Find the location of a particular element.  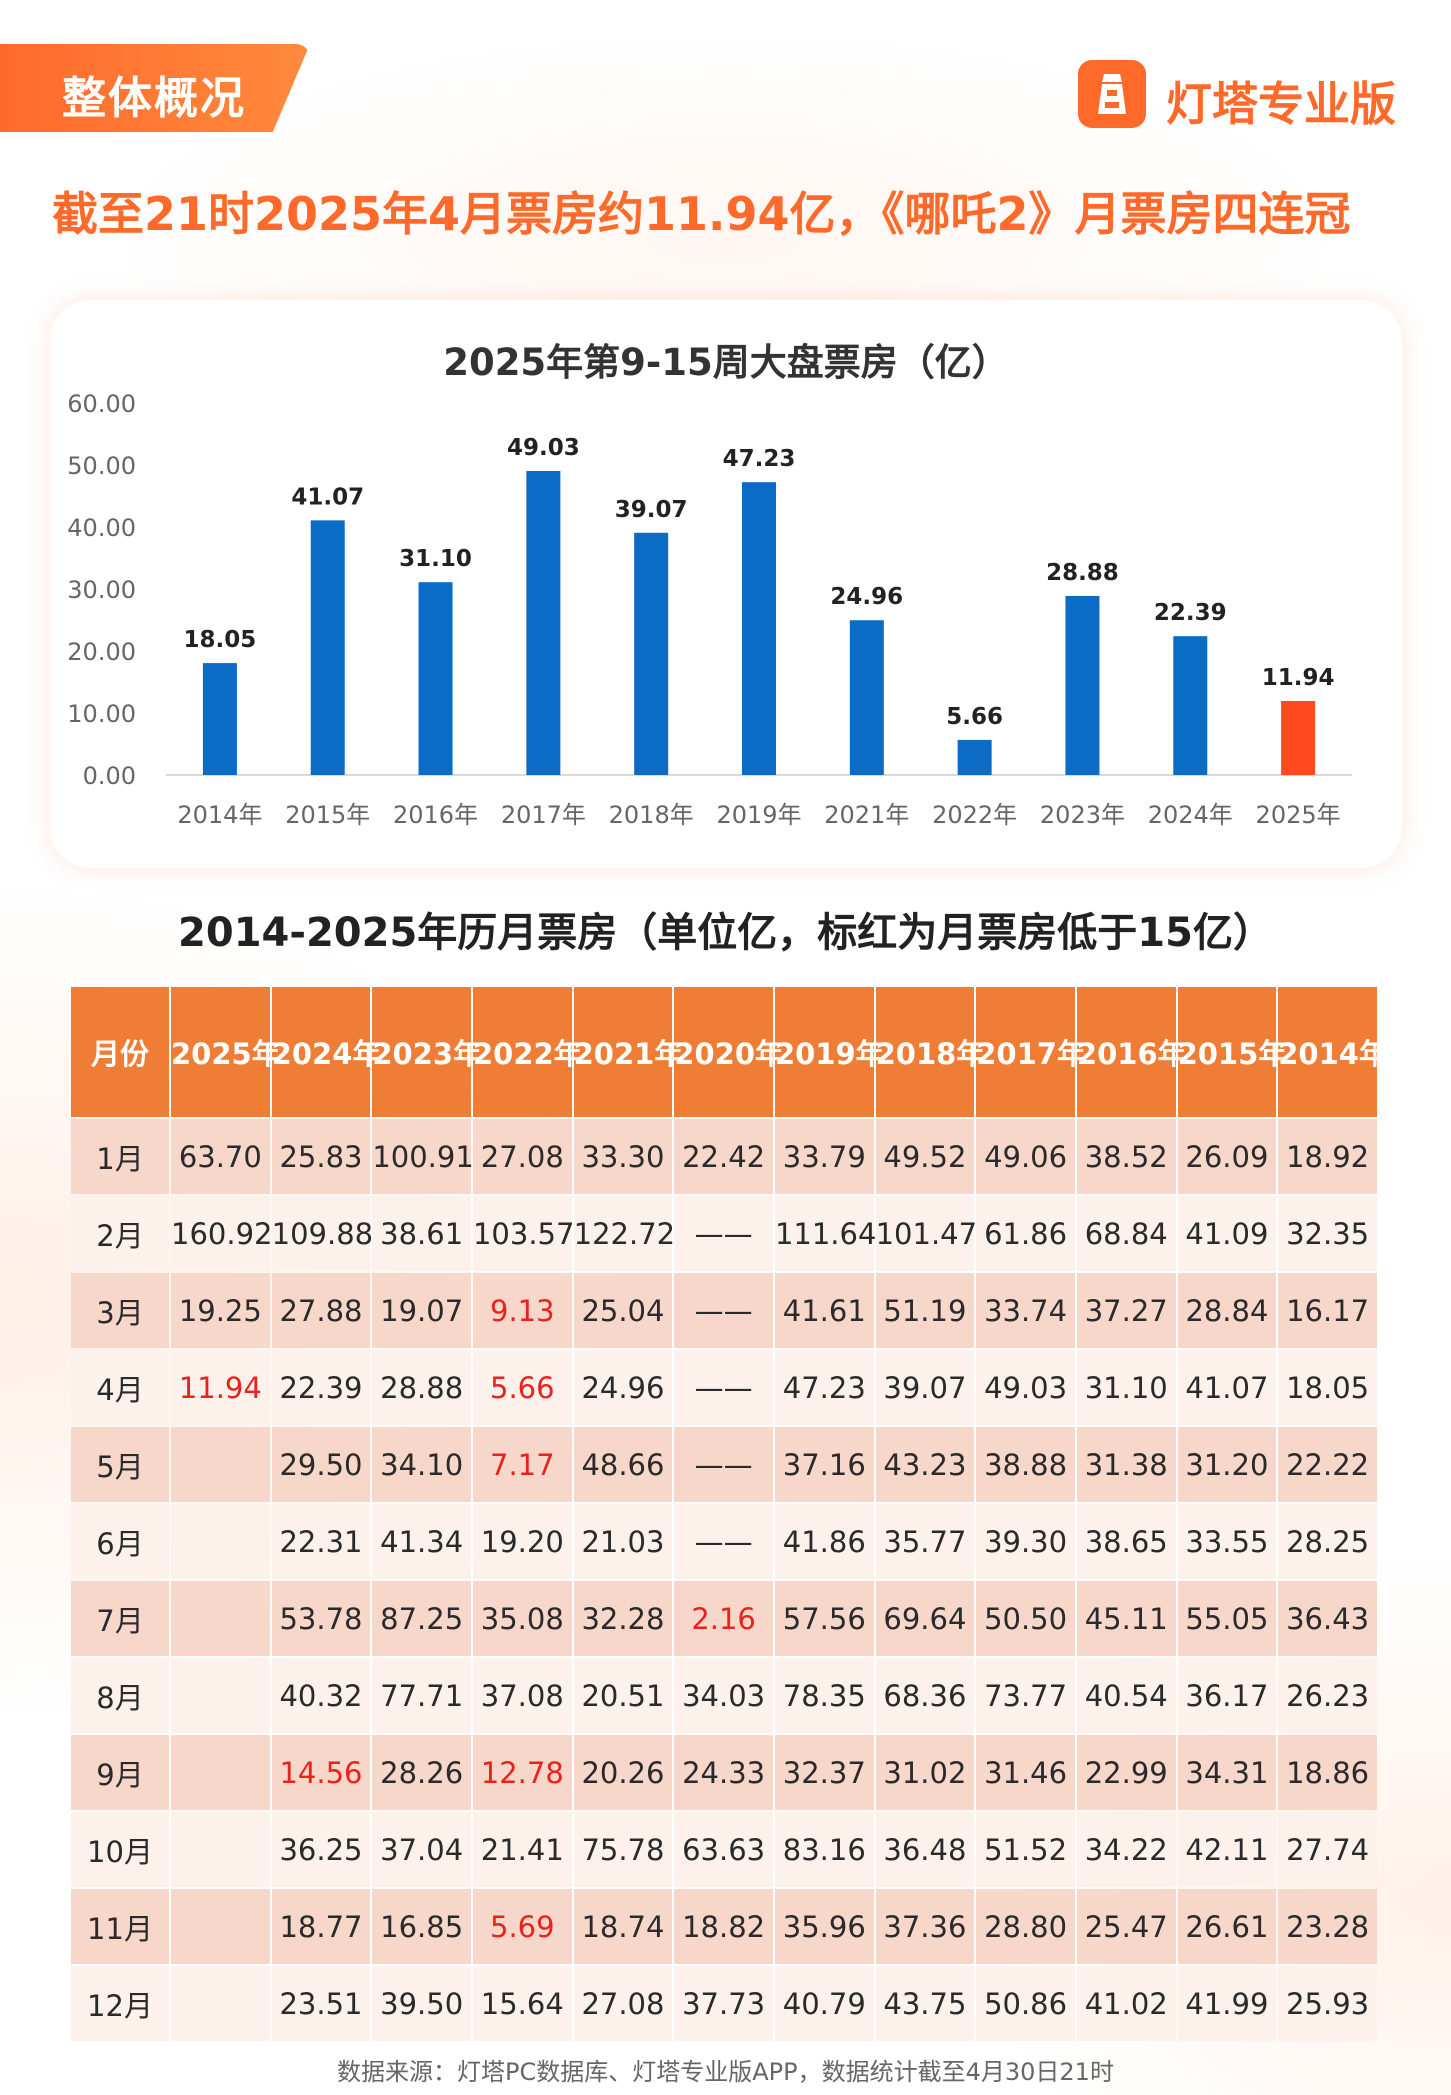

box-office-cell: 40.79 is located at coordinates (824, 2003).